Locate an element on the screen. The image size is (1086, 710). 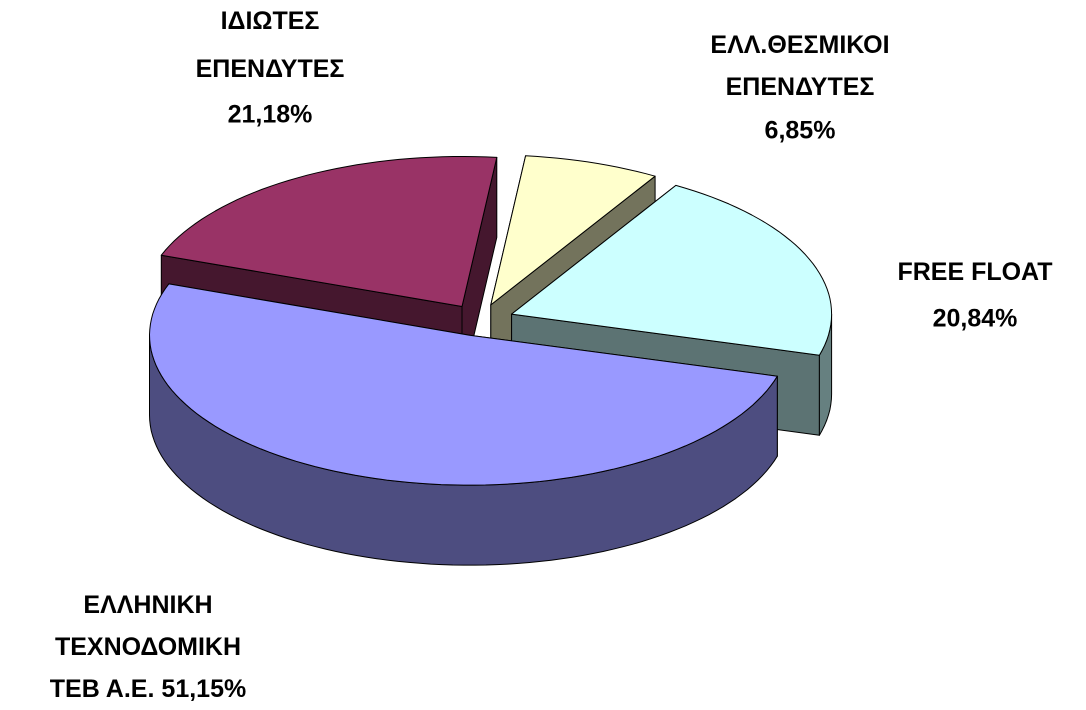
category-label-line: ΕΛΛΗΝΙΚΗ is located at coordinates (147, 605).